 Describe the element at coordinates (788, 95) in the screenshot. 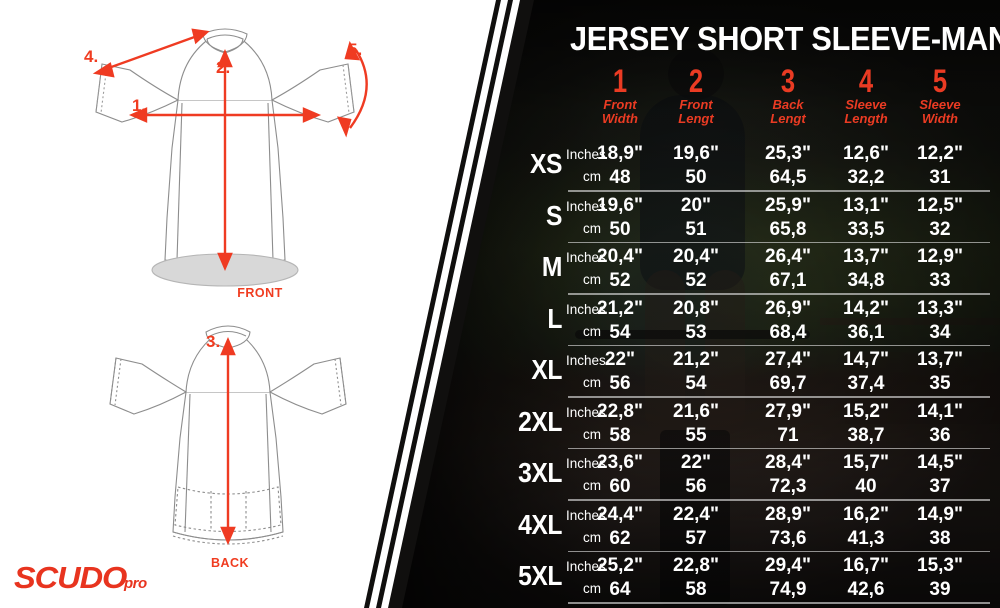

I see `column-header-3: 3 Back Lengt` at that location.